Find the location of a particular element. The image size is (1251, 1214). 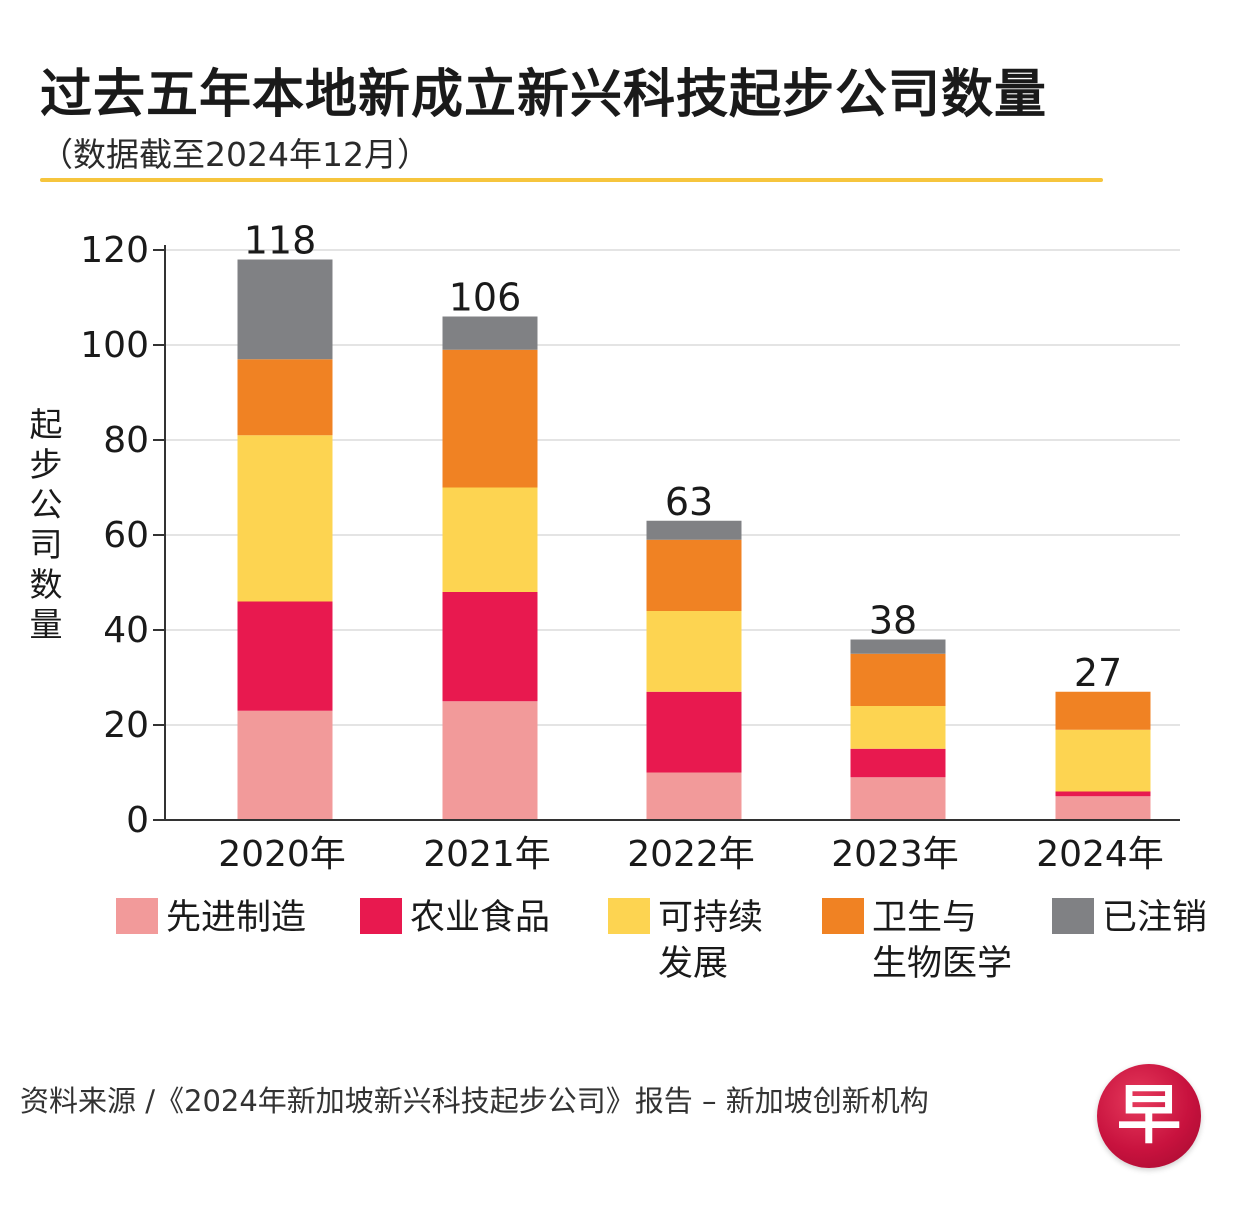

y-axis-label-char: 司 is located at coordinates (46, 544).